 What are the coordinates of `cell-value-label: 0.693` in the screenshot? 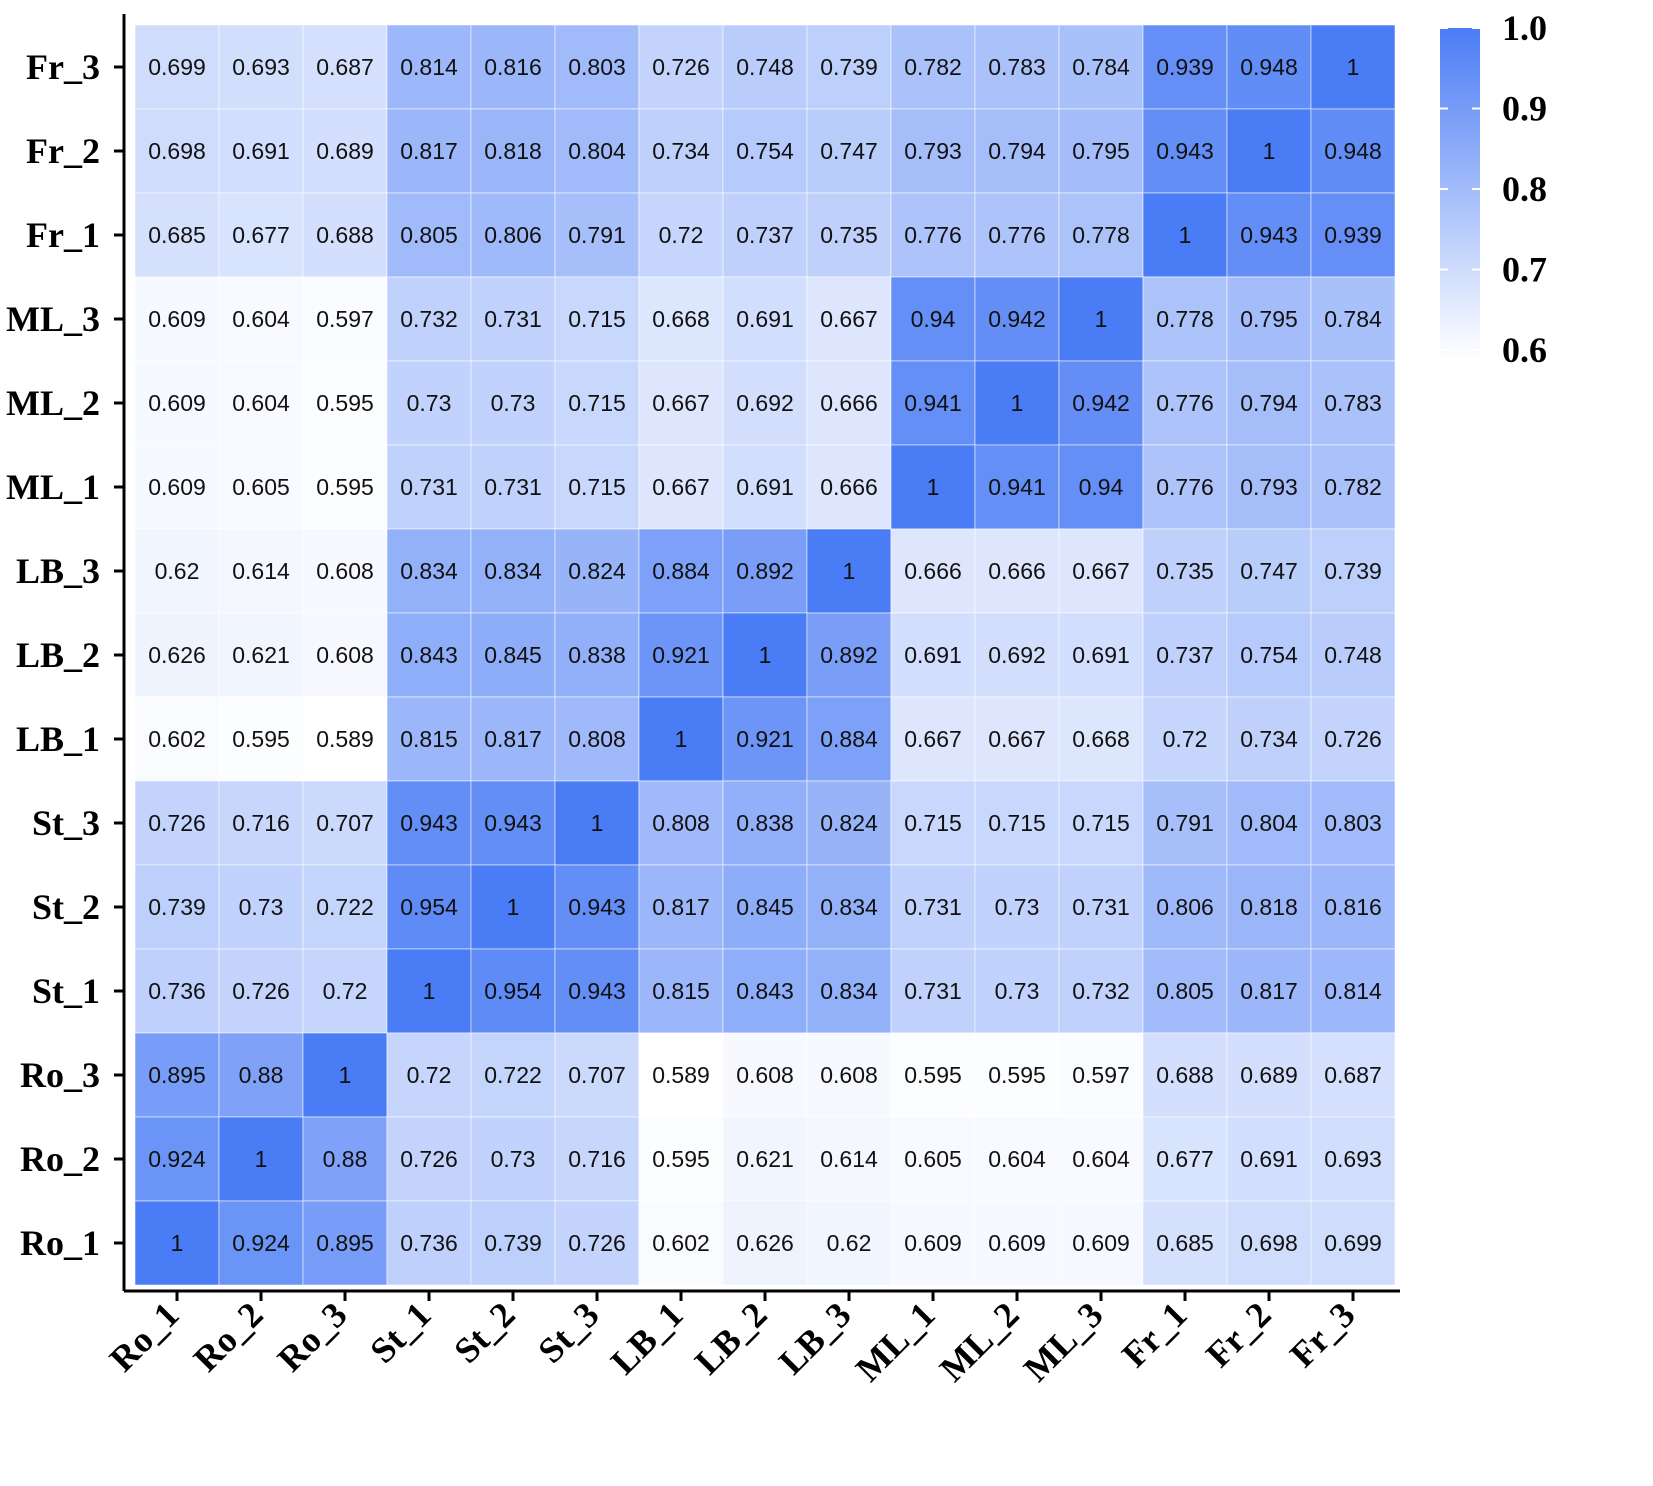 It's located at (1353, 1159).